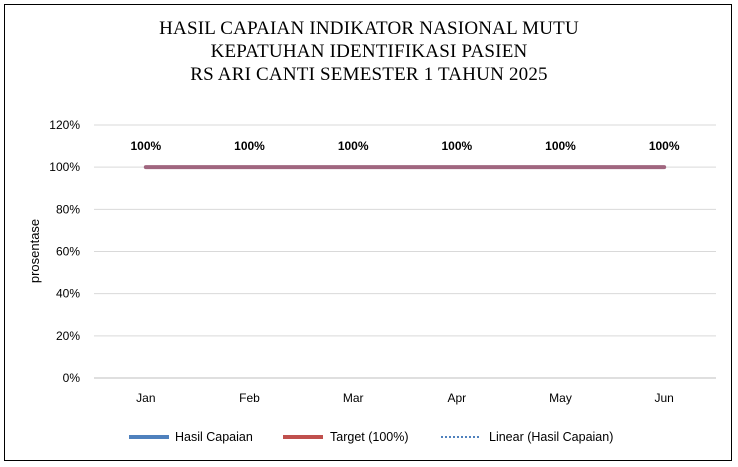 The height and width of the screenshot is (467, 738). I want to click on x-tick-label: Apr, so click(456, 398).